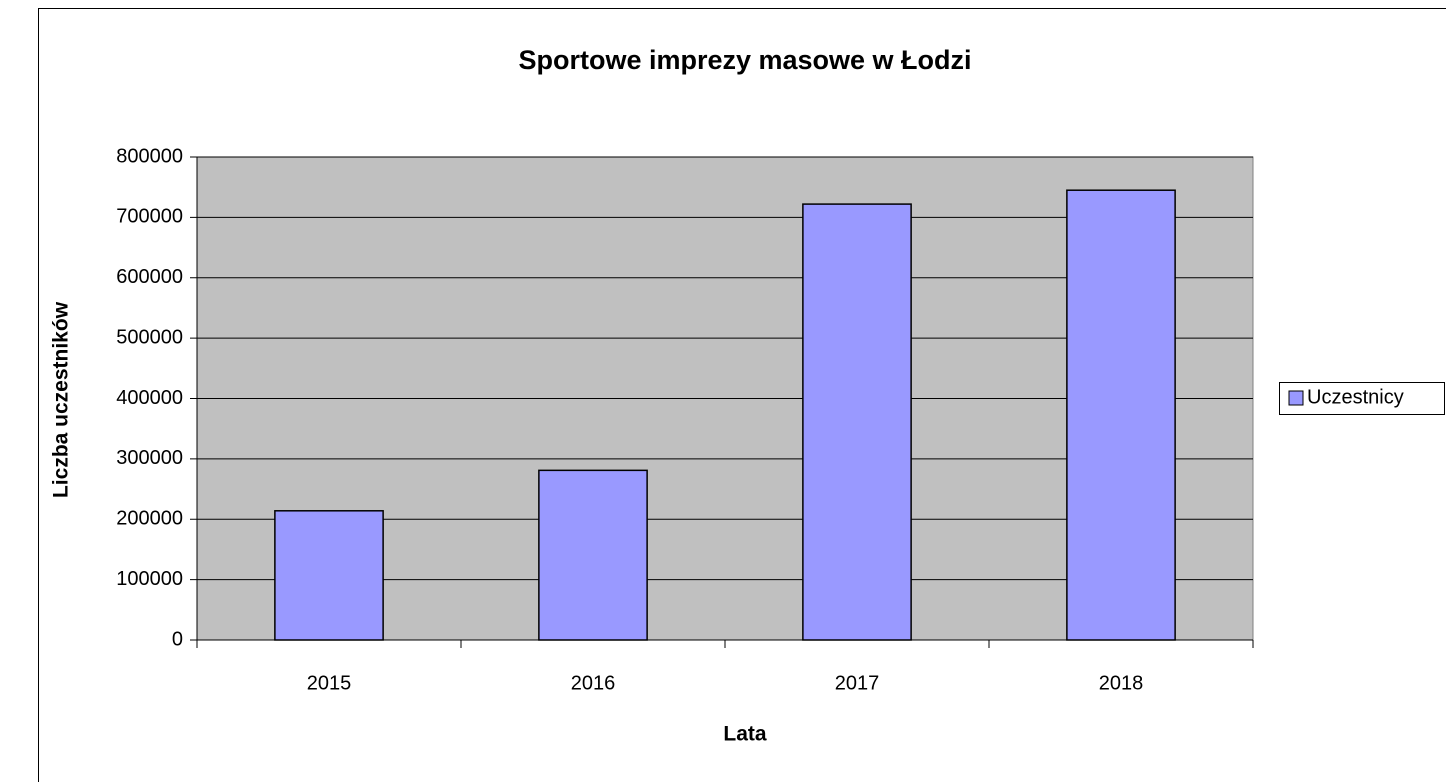  What do you see at coordinates (857, 683) in the screenshot?
I see `x-tick-label: 2017` at bounding box center [857, 683].